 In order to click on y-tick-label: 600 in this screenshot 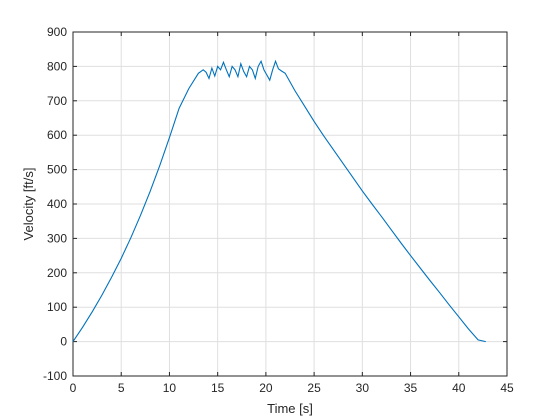, I will do `click(57, 135)`.